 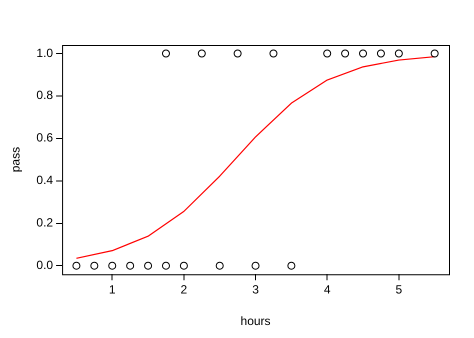 What do you see at coordinates (15, 159) in the screenshot?
I see `y-axis-title: pass` at bounding box center [15, 159].